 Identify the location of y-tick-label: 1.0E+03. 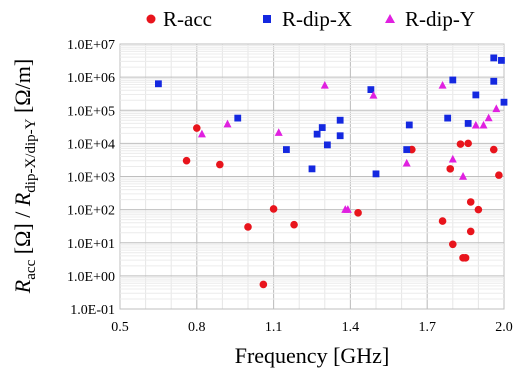
(91, 178).